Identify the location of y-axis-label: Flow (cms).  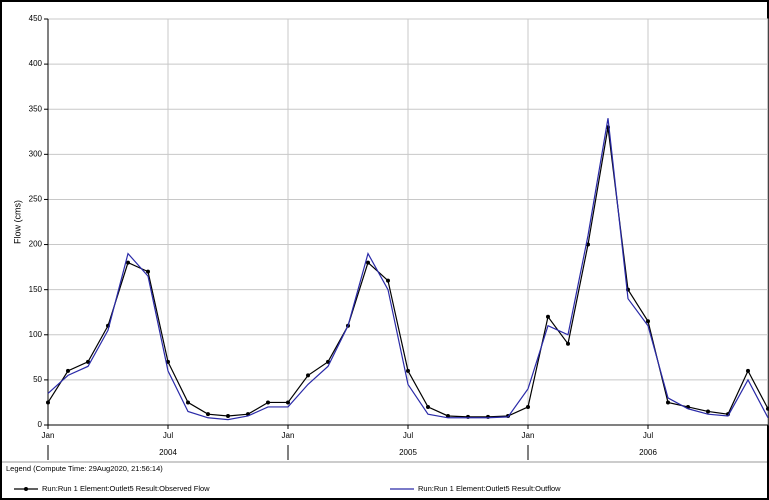
(17, 222).